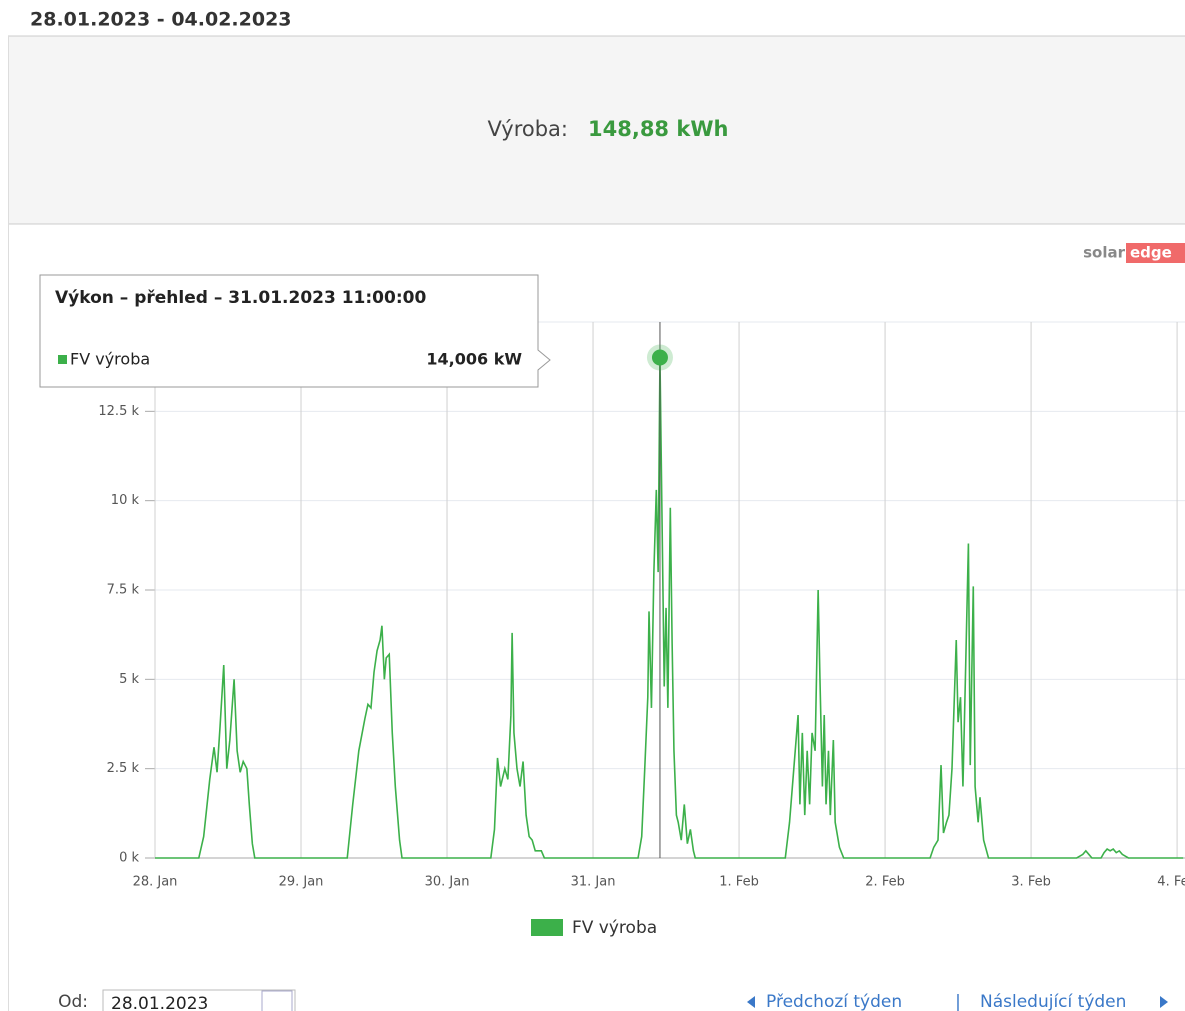 This screenshot has height=1011, width=1185. I want to click on next-arrow, so click(1164, 1002).